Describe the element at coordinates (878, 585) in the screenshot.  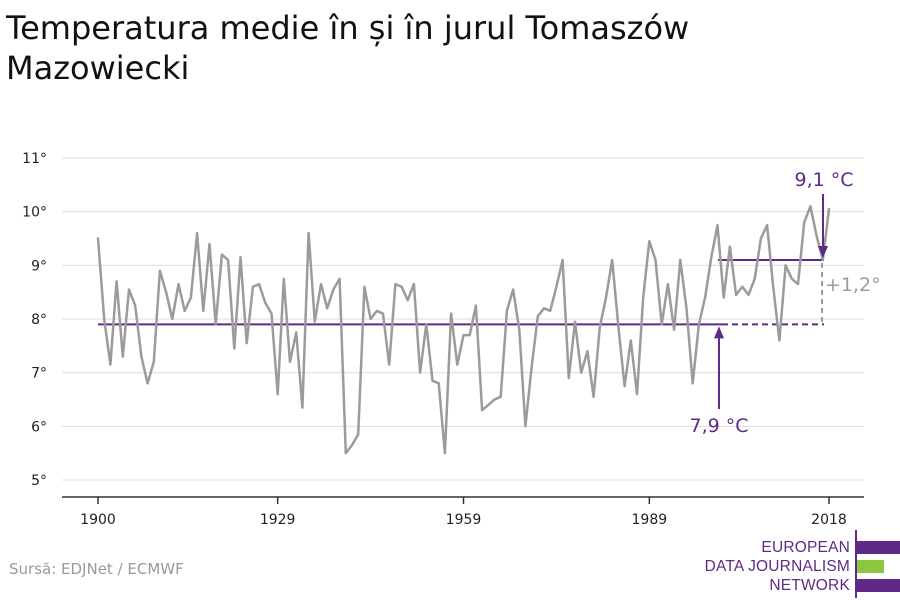
I see `logo-bar-bottom` at that location.